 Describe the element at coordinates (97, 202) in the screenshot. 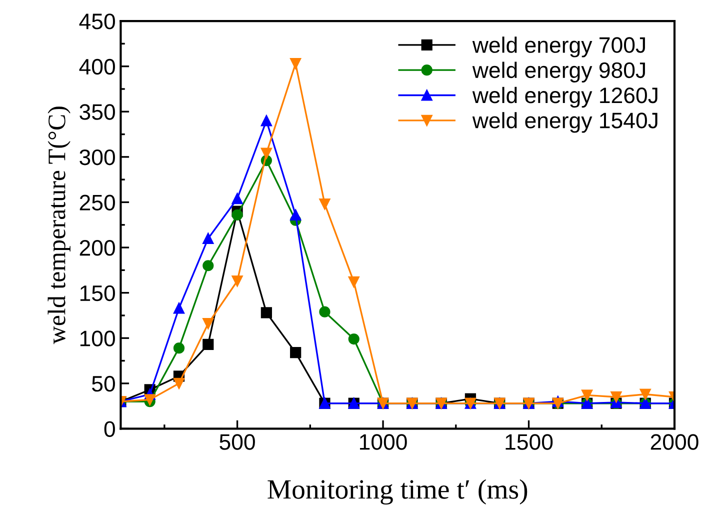

I see `y-tick-label: 250` at that location.